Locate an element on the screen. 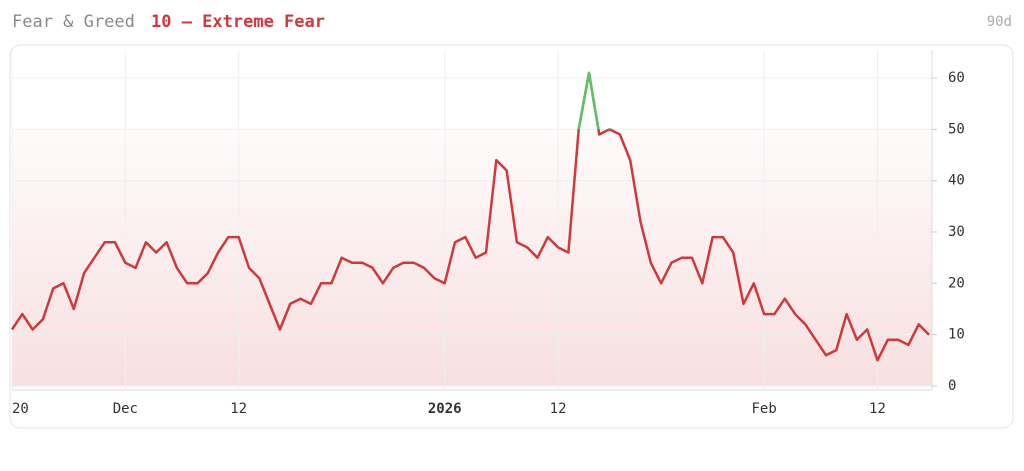 The height and width of the screenshot is (471, 1024). y-tick-label: 20 is located at coordinates (956, 283).